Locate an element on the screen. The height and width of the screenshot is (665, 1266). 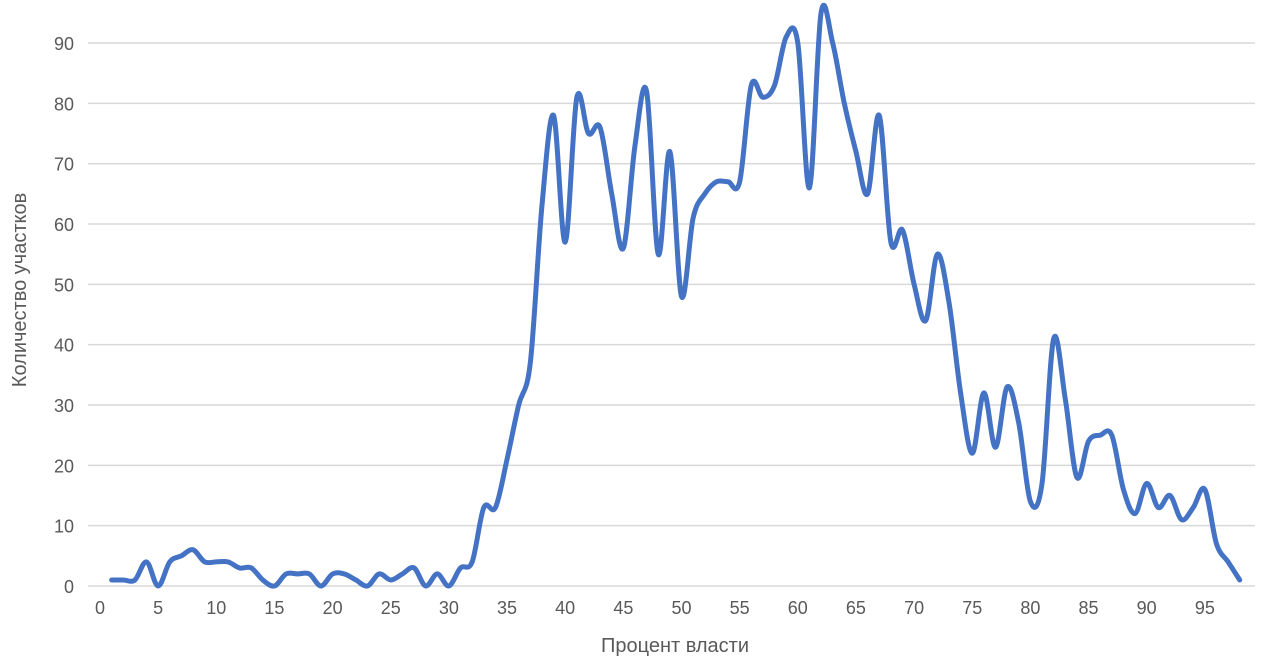
x-tick-label: 50 is located at coordinates (681, 608).